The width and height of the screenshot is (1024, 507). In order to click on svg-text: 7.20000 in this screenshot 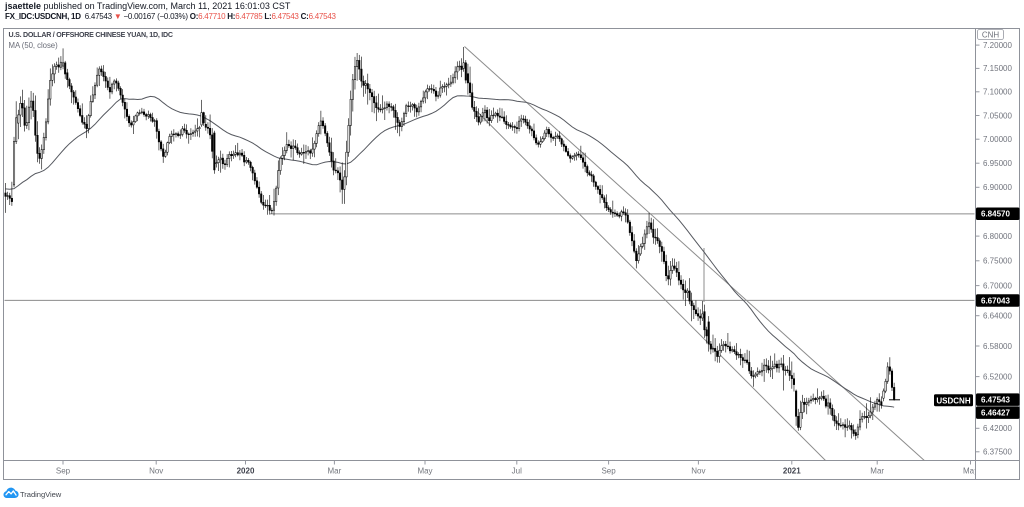, I will do `click(997, 45)`.